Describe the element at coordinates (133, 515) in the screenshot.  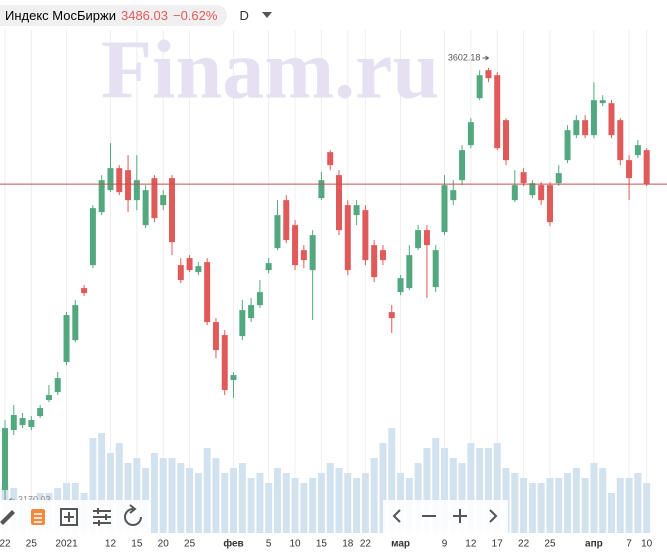
I see `reset-tool` at that location.